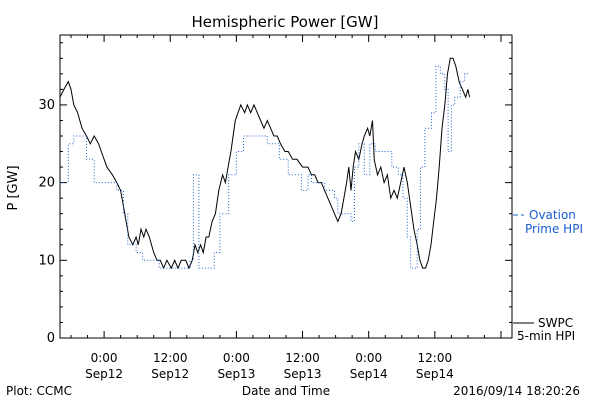 This screenshot has height=400, width=600. What do you see at coordinates (46, 183) in the screenshot?
I see `y-tick-label: 20` at bounding box center [46, 183].